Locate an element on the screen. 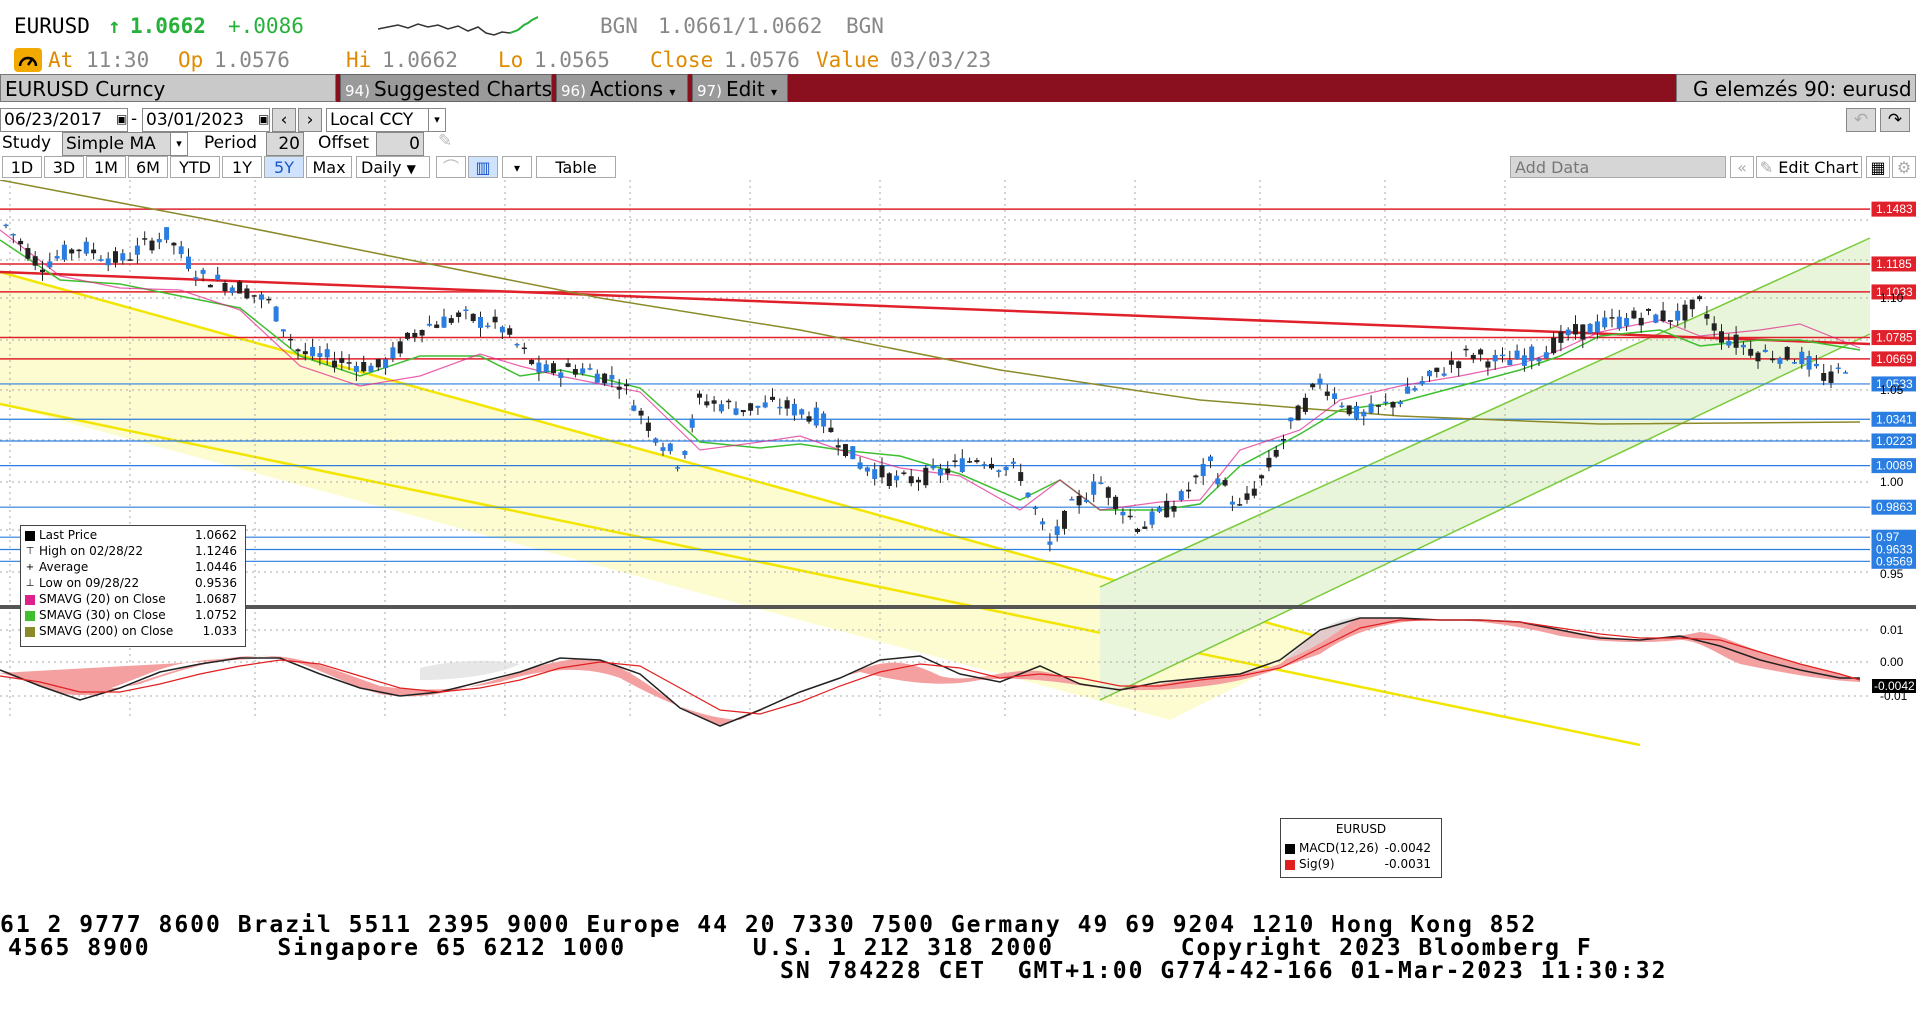  speedometer-icon is located at coordinates (28, 60).